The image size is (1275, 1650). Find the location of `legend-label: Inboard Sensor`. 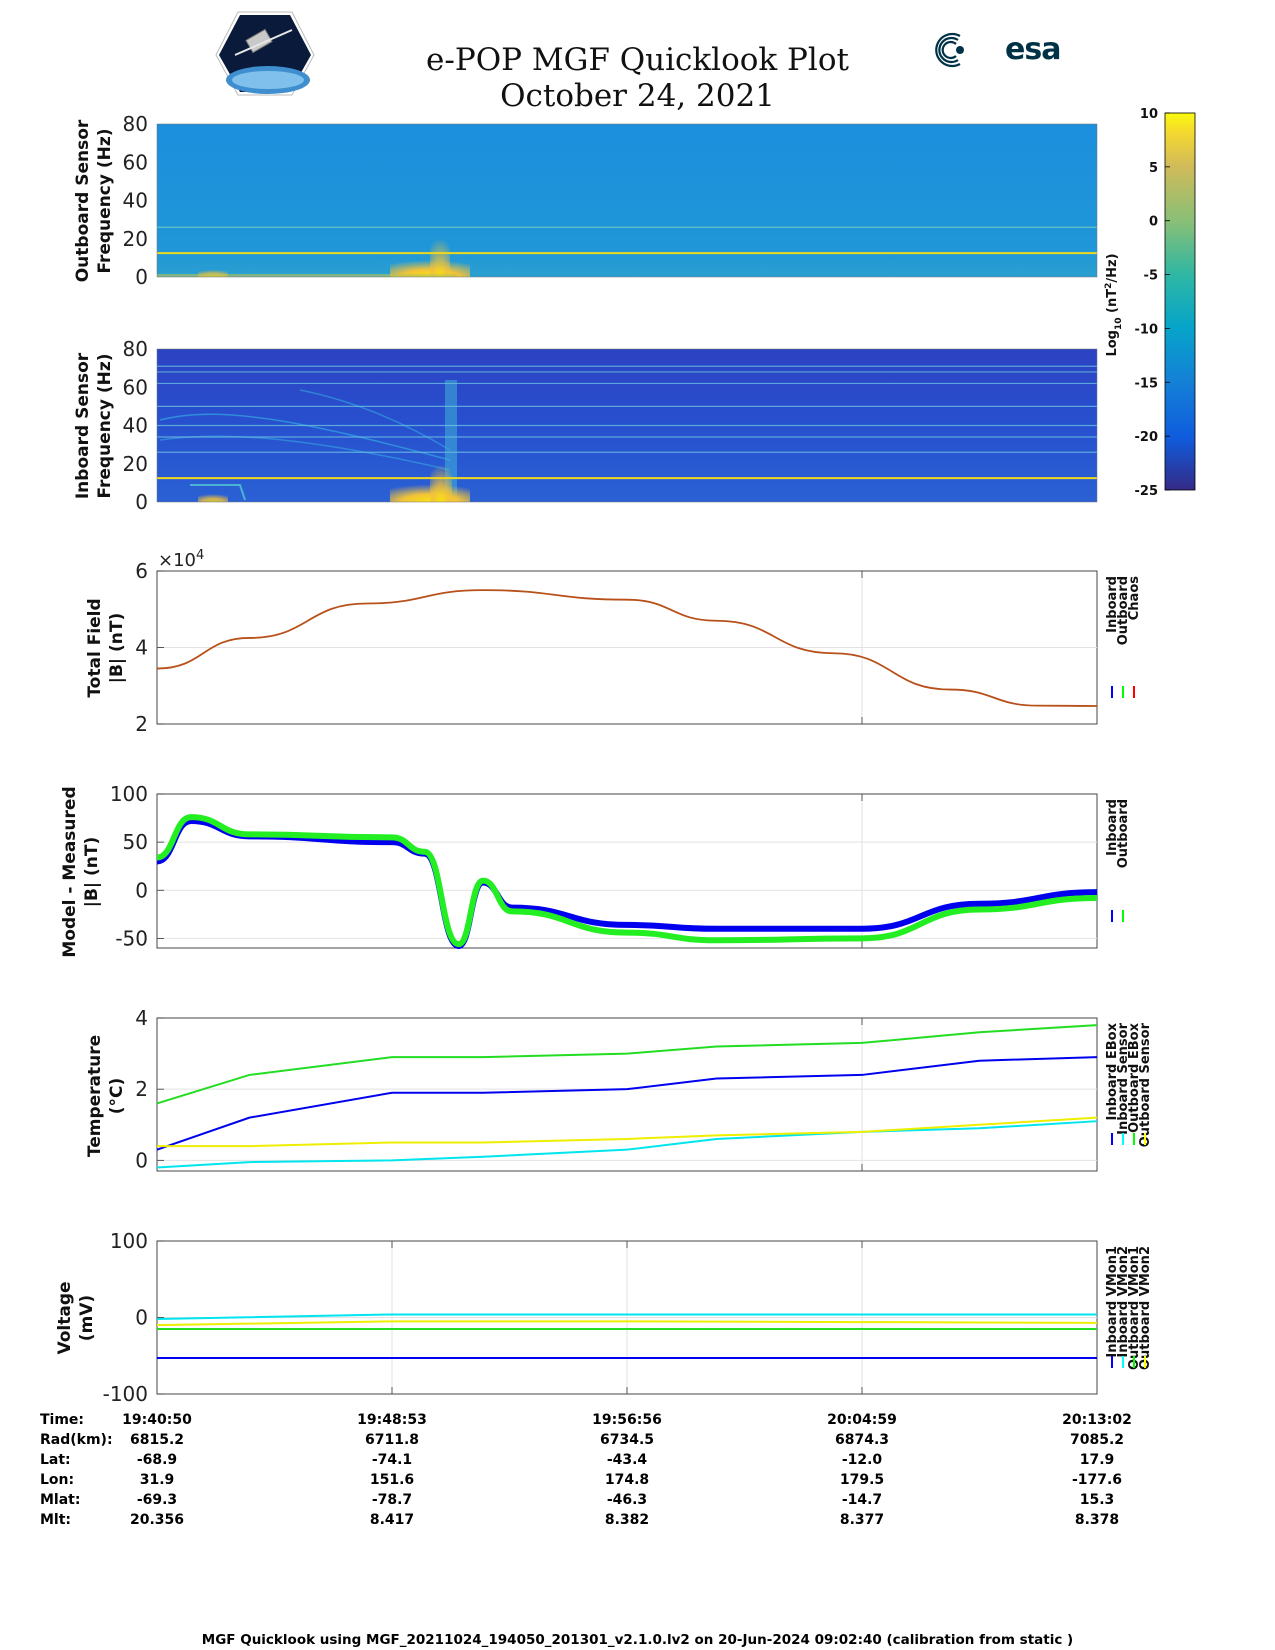

legend-label: Inboard Sensor is located at coordinates (1123, 1078).